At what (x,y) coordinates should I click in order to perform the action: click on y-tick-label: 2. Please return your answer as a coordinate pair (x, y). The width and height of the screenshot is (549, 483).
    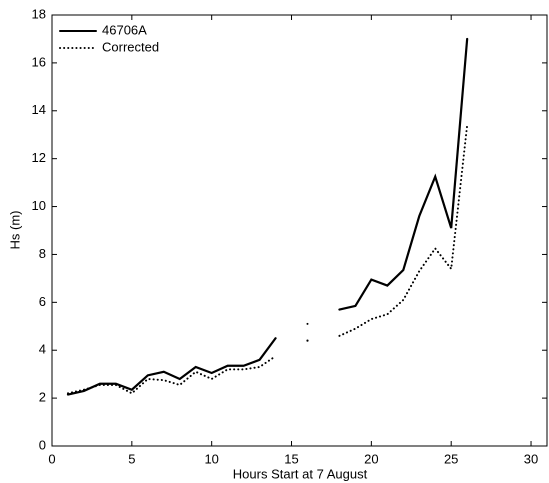
    Looking at the image, I should click on (42, 397).